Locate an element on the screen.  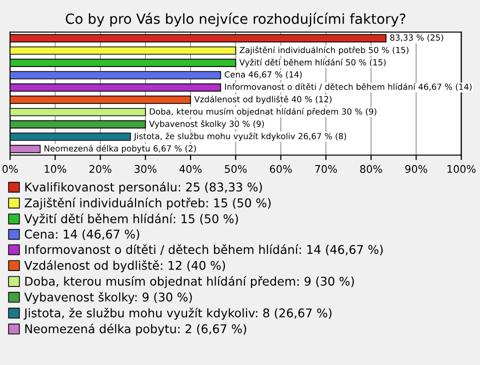
legend-label: Cena: 14 (46,67 %) is located at coordinates (82, 234).